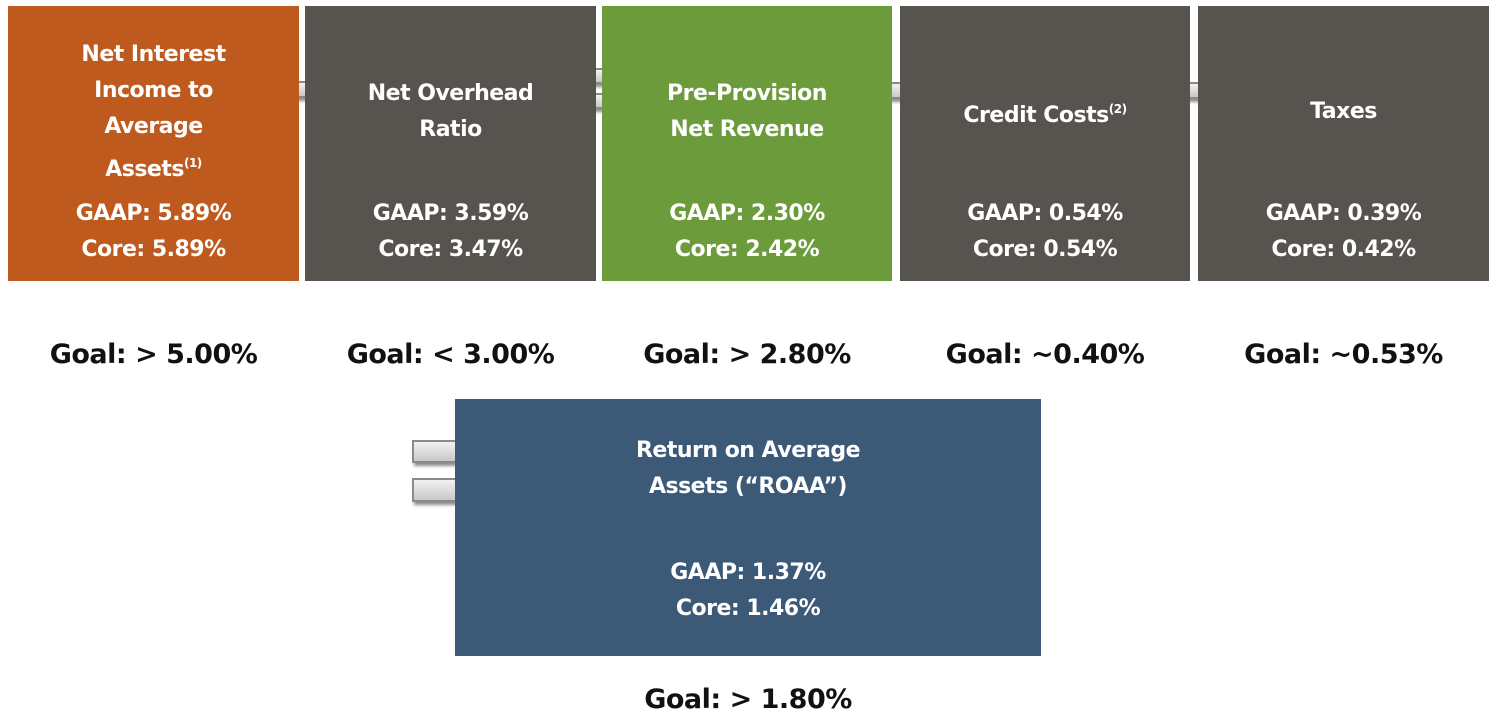 Image resolution: width=1489 pixels, height=722 pixels. Describe the element at coordinates (1045, 249) in the screenshot. I see `core-value: Core: 0.54%` at that location.